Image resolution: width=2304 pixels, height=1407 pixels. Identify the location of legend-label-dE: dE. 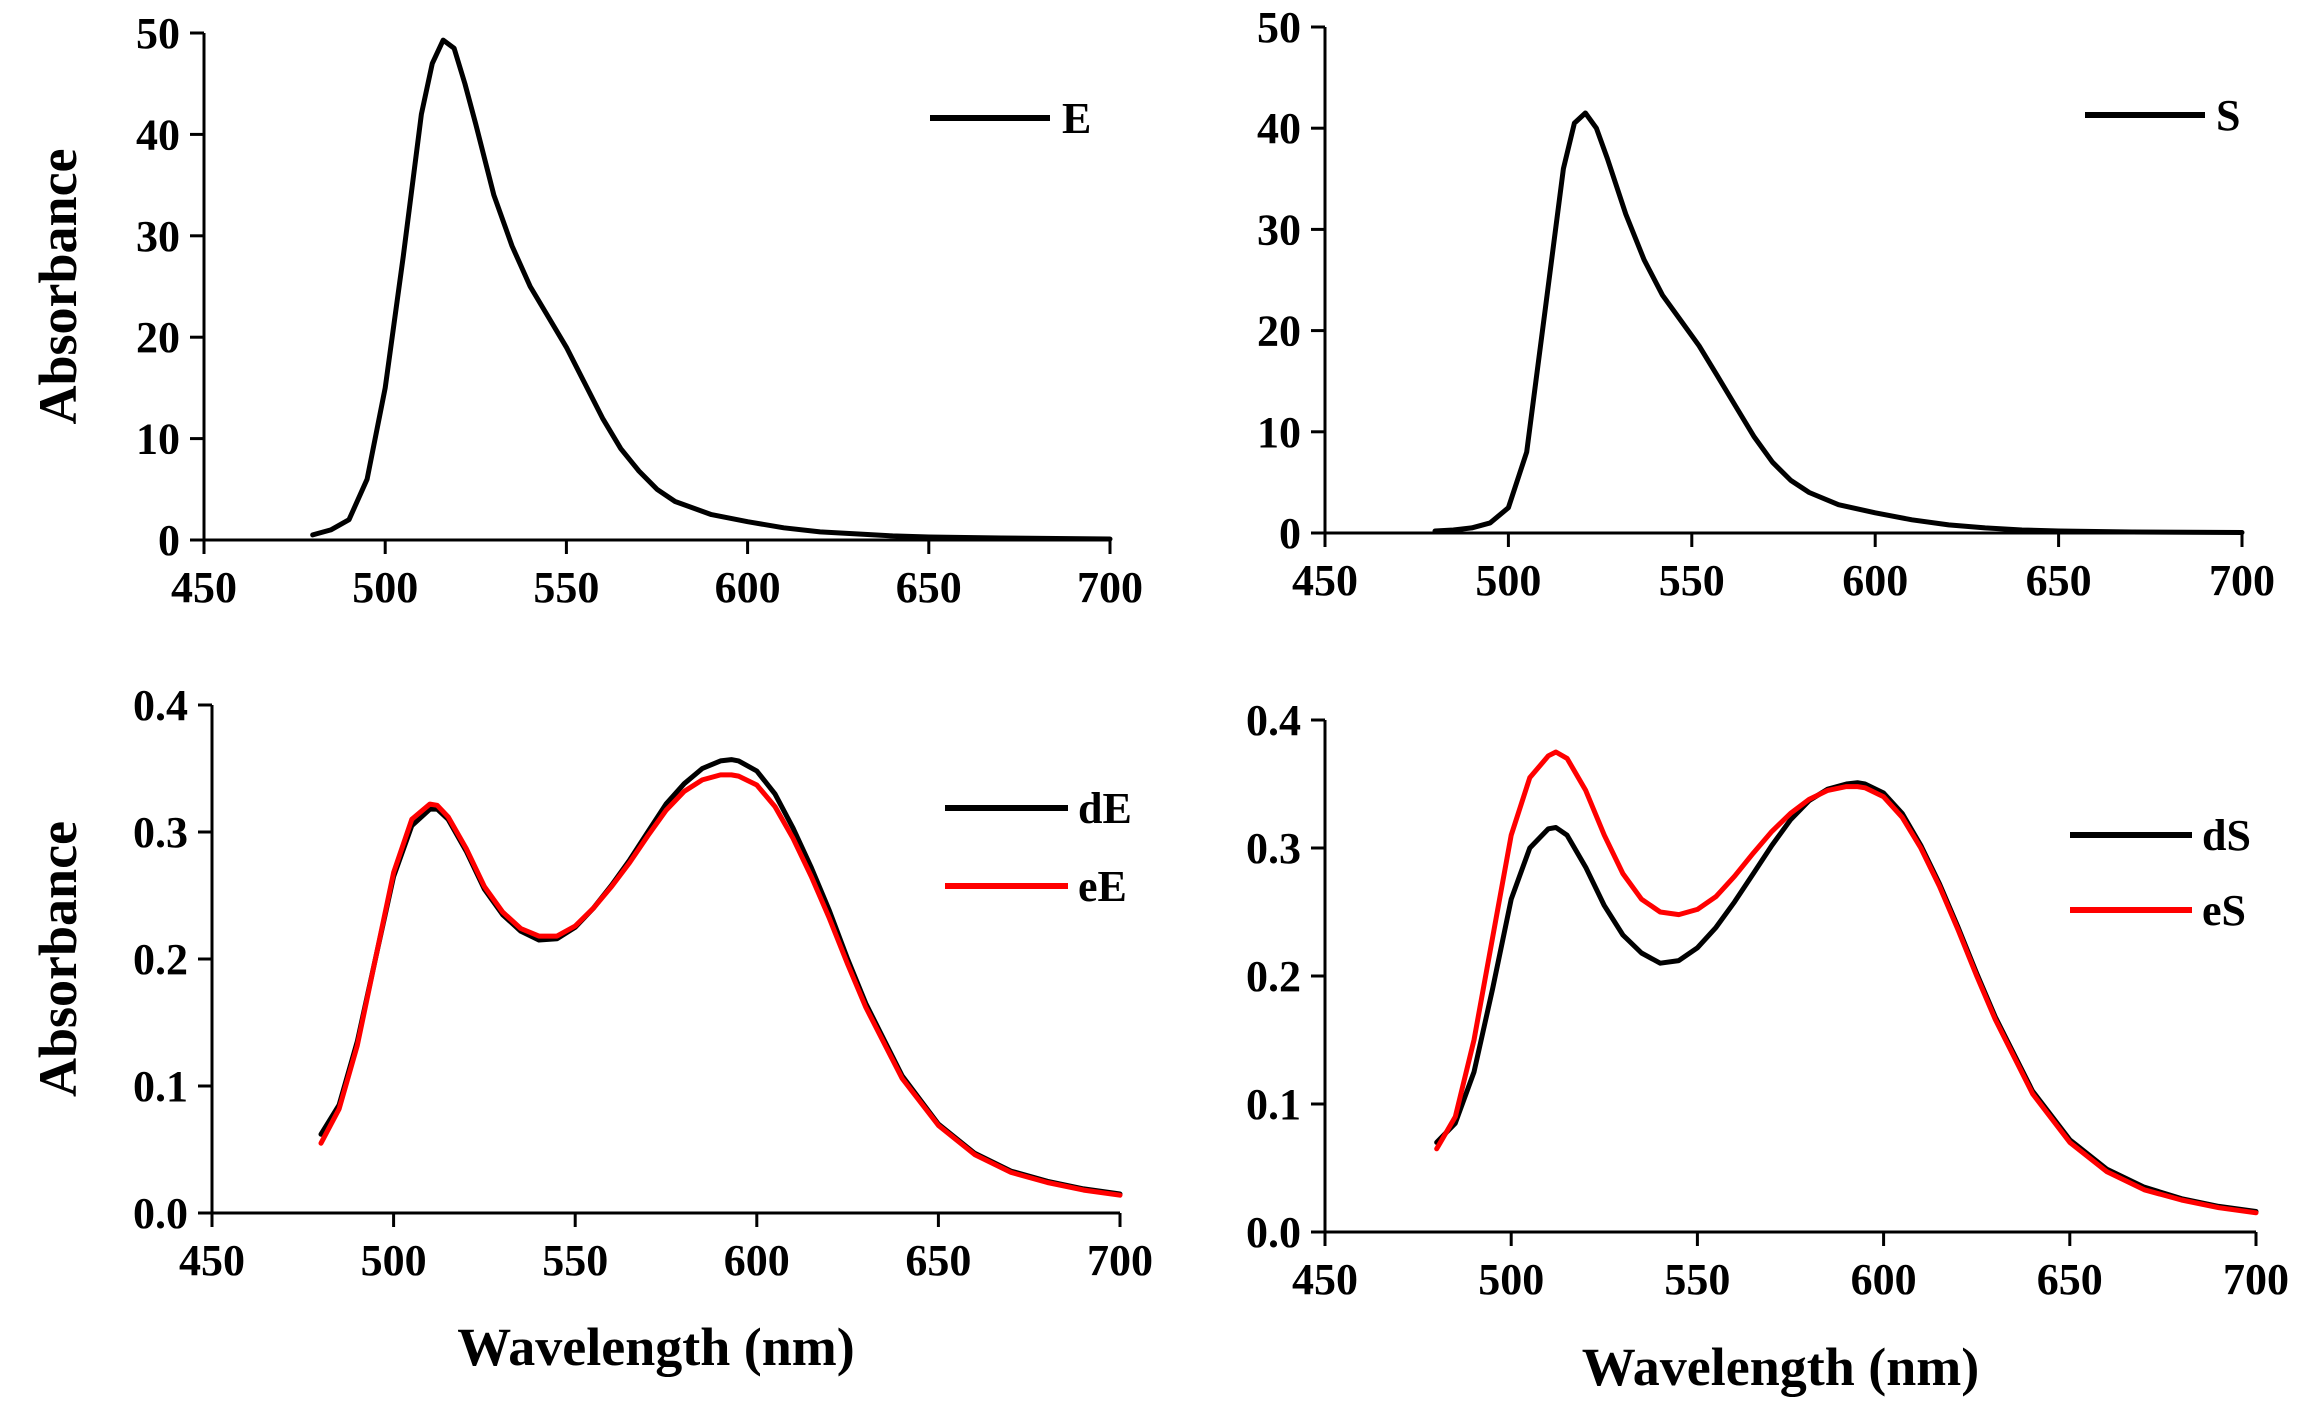
(1105, 808).